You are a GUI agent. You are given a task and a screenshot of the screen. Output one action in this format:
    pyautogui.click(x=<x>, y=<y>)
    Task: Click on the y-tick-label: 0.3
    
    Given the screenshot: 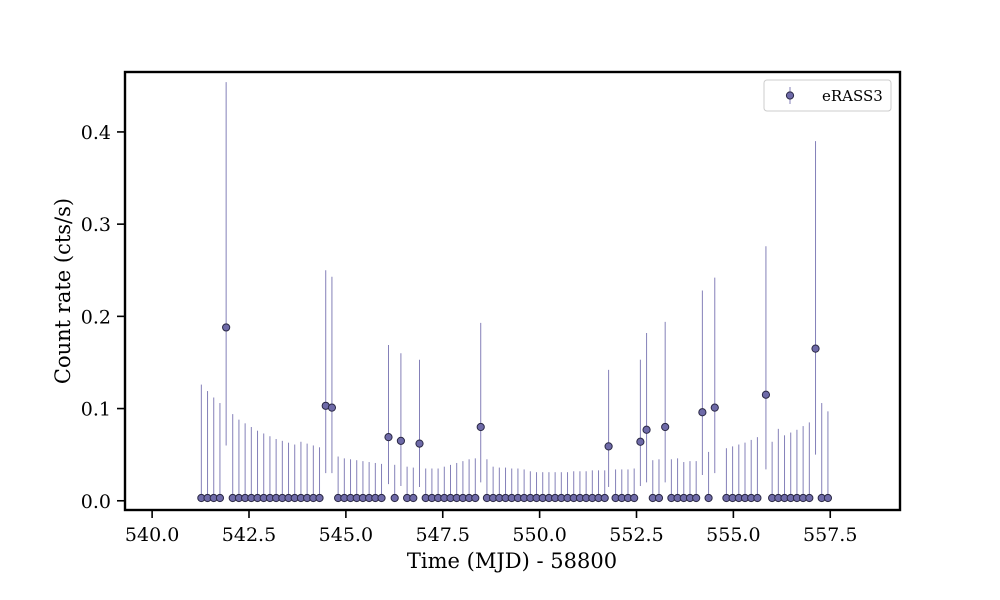 What is the action you would take?
    pyautogui.click(x=96, y=225)
    